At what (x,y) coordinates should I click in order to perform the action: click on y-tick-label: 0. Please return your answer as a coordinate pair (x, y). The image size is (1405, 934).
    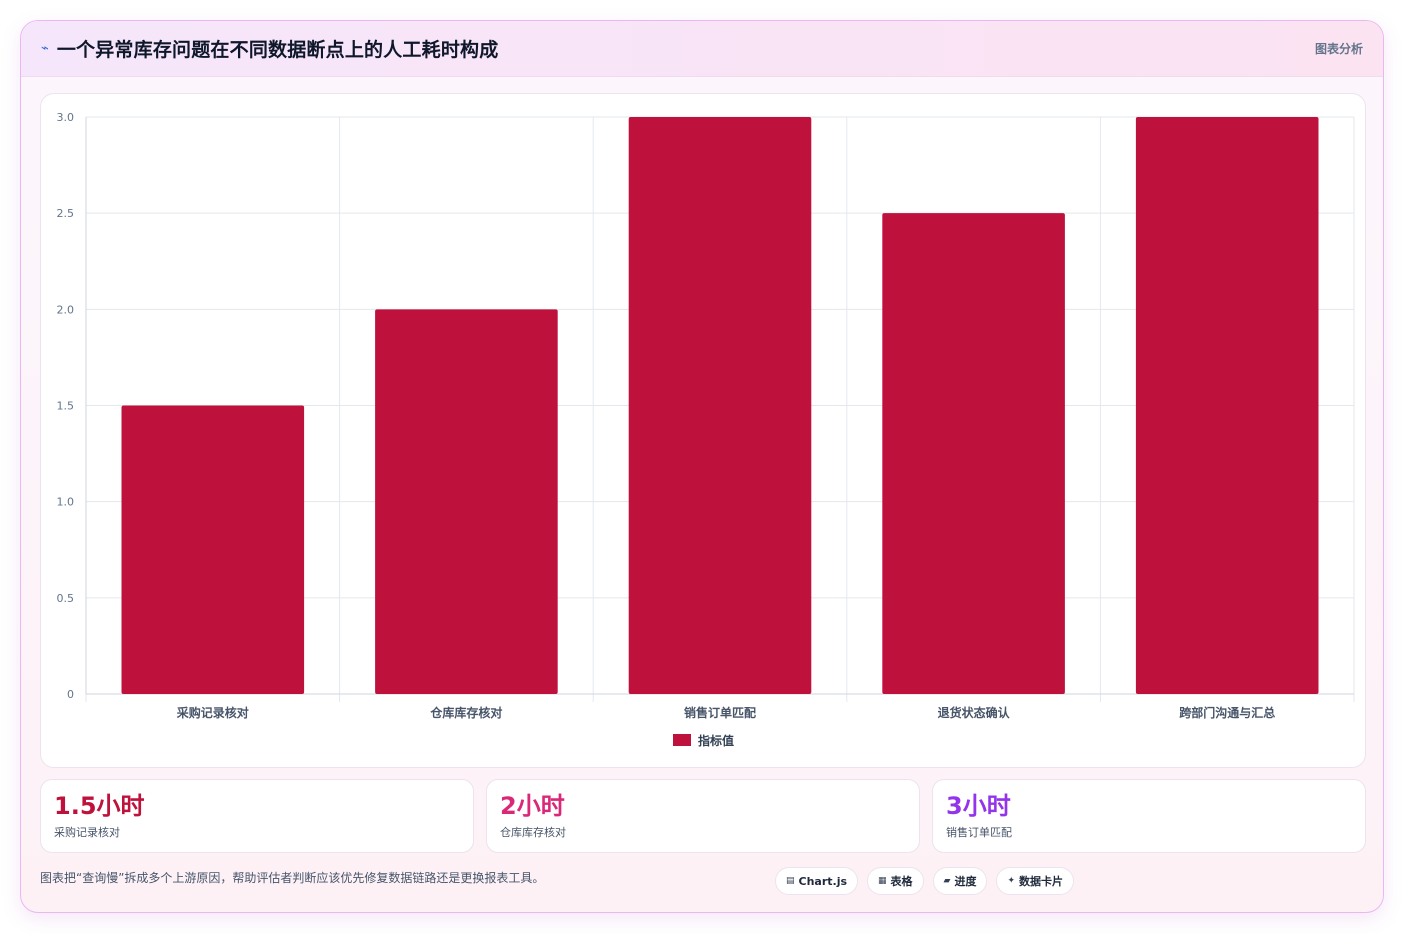
    Looking at the image, I should click on (70, 694).